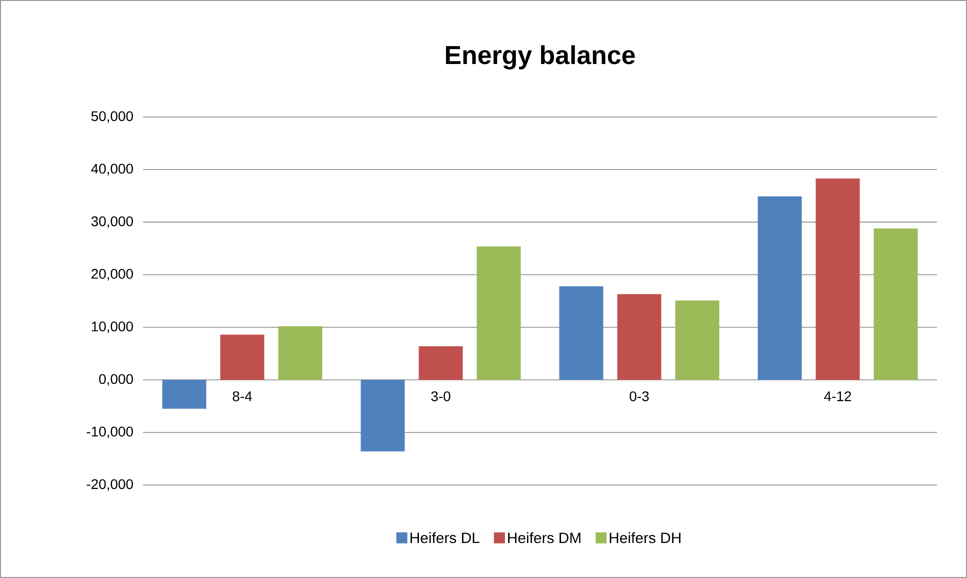 The width and height of the screenshot is (967, 578). I want to click on x-tick-label: 0-3, so click(639, 396).